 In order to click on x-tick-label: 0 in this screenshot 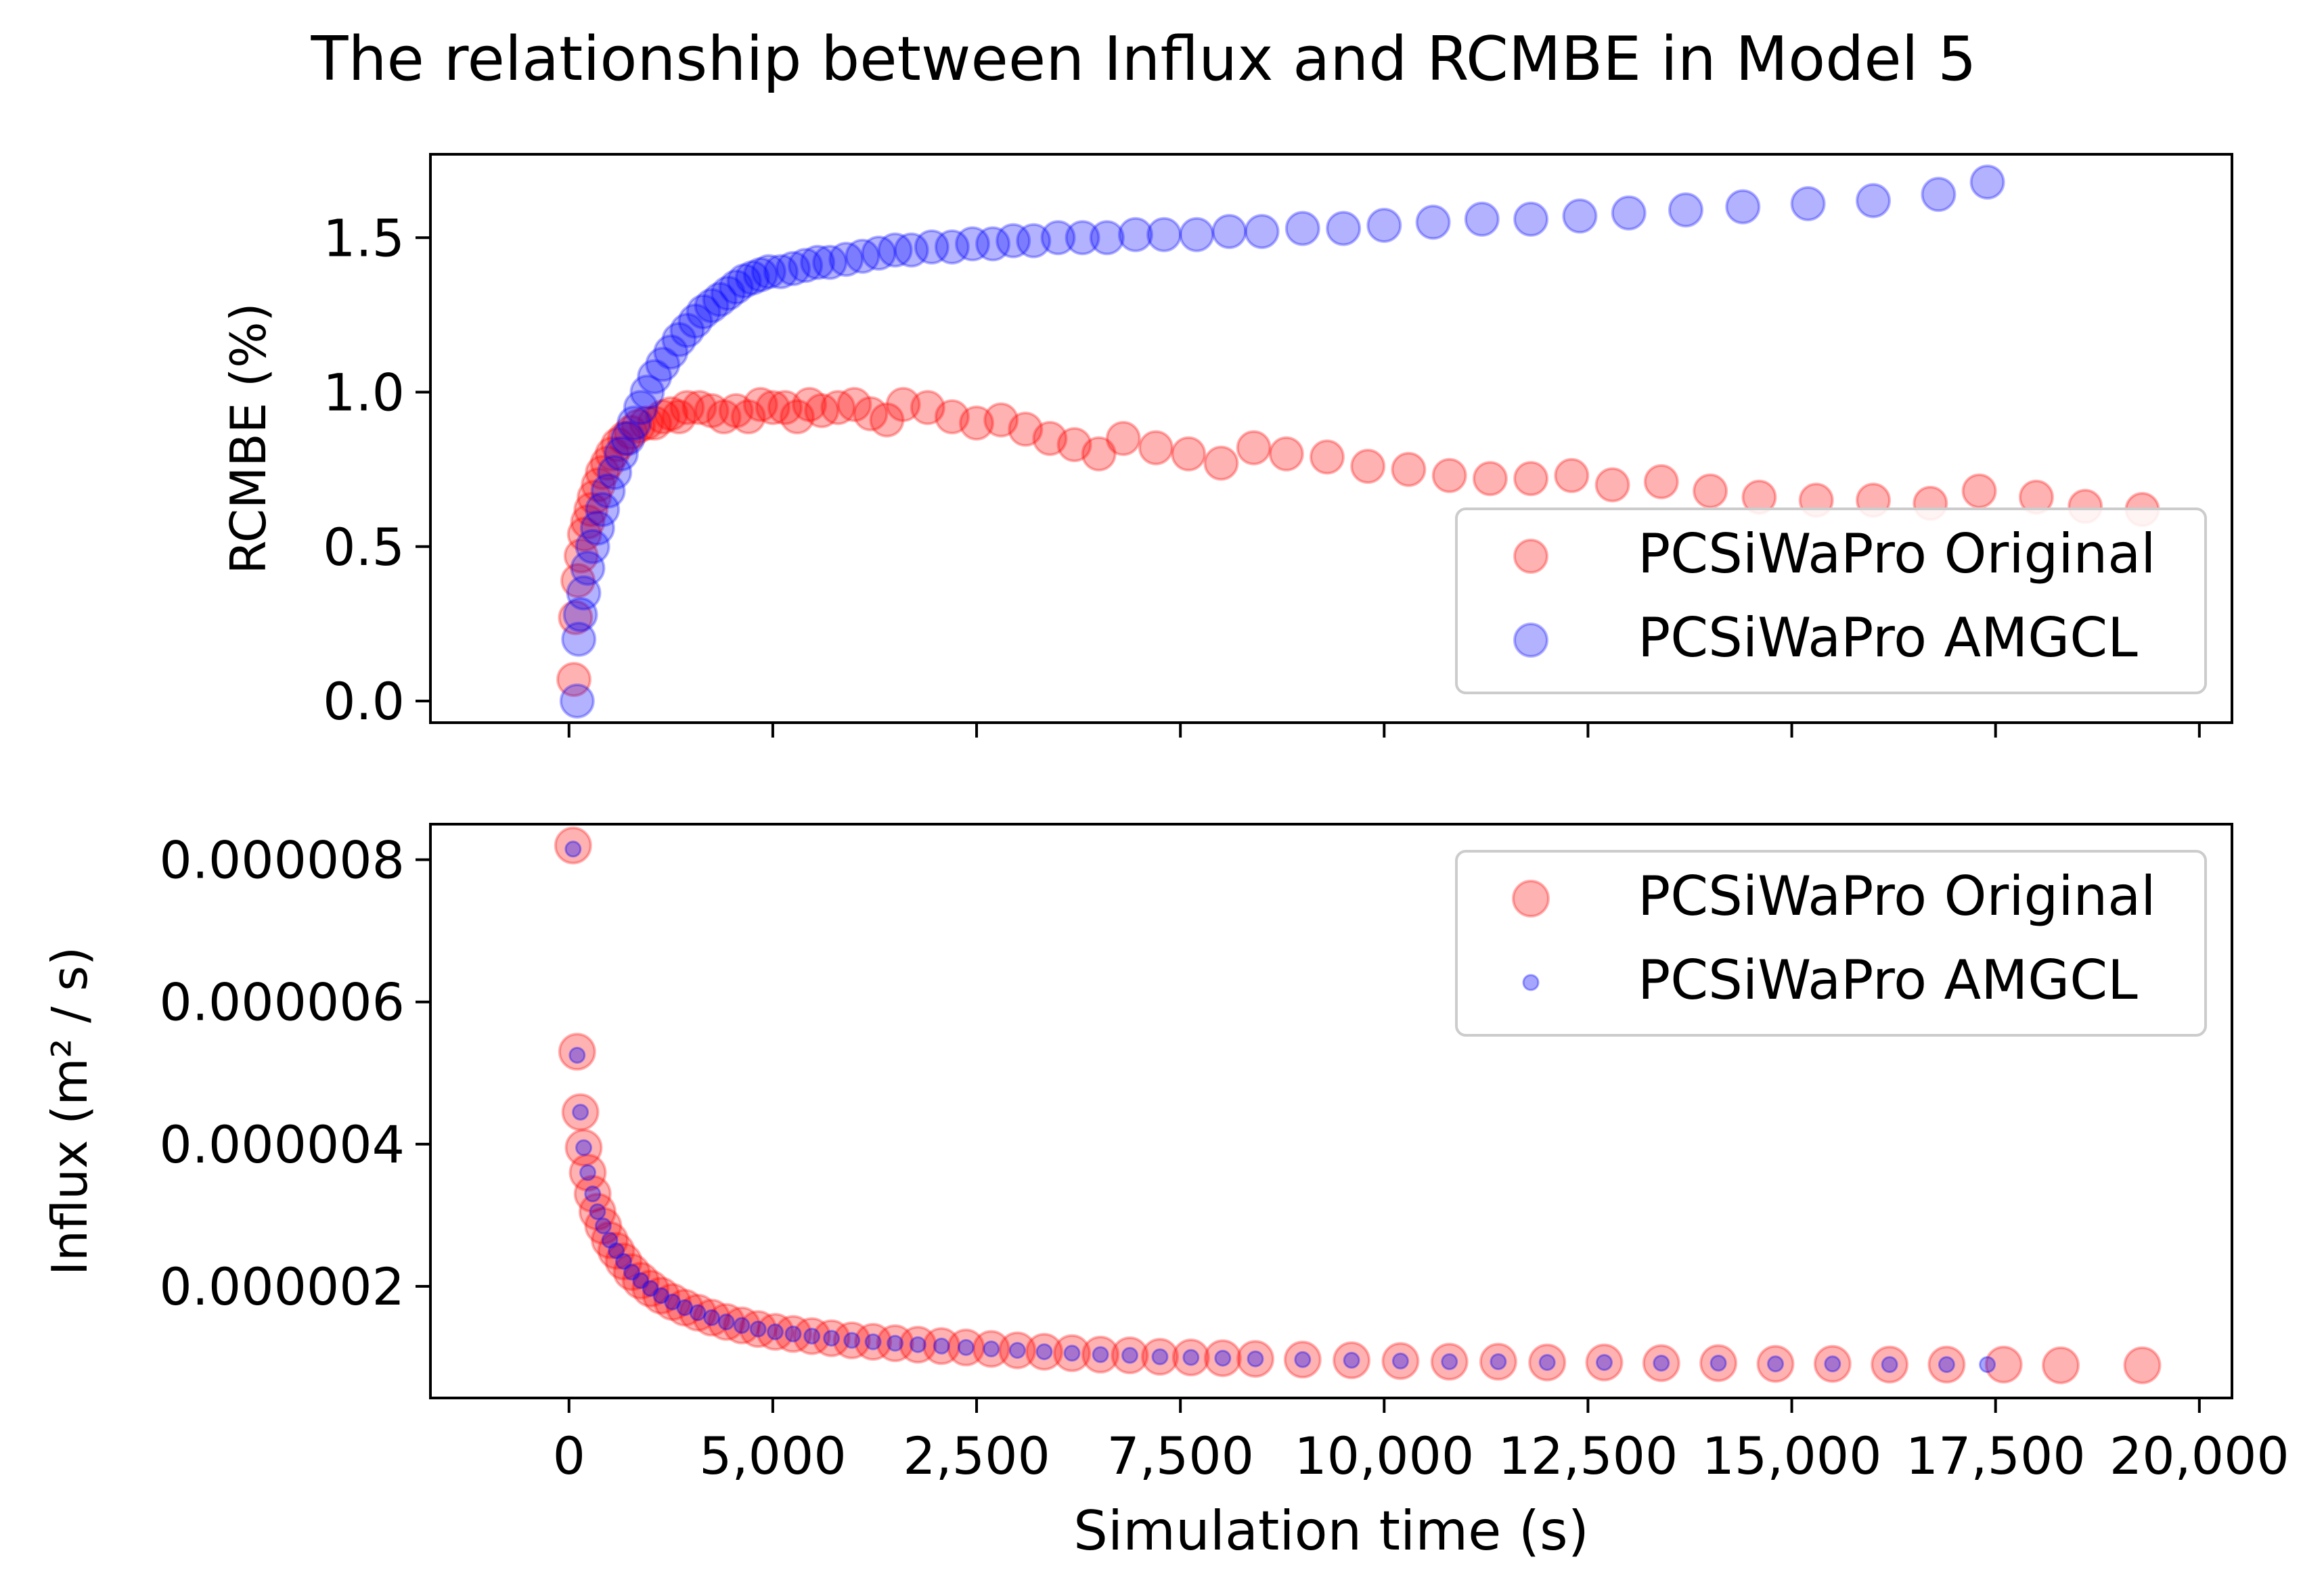, I will do `click(569, 1456)`.